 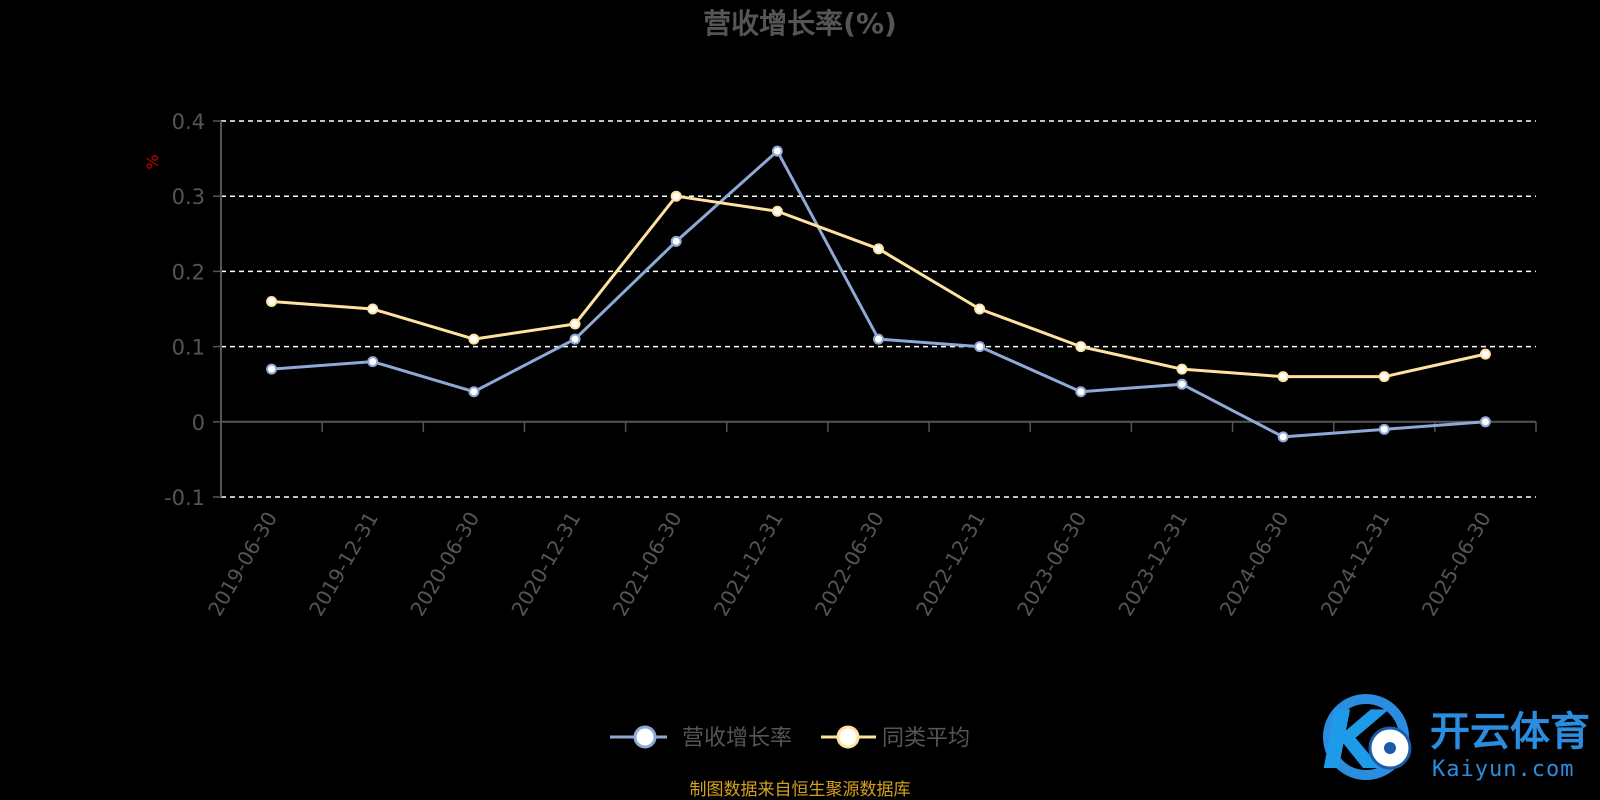 I want to click on x-tick-label: 2020-06-30, so click(x=444, y=564).